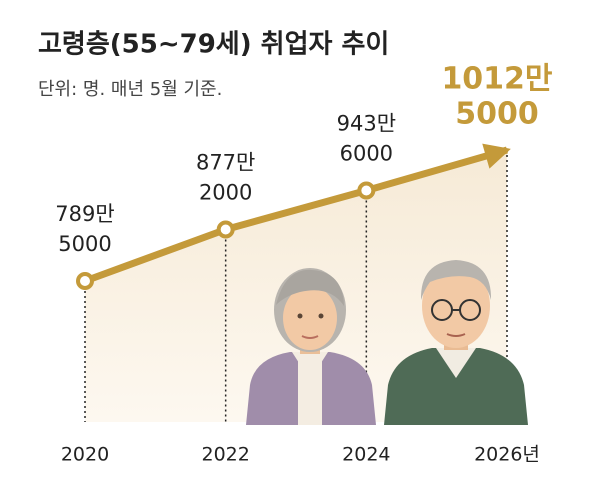 Image resolution: width=600 pixels, height=488 pixels. I want to click on value-label: 1012만, so click(496, 79).